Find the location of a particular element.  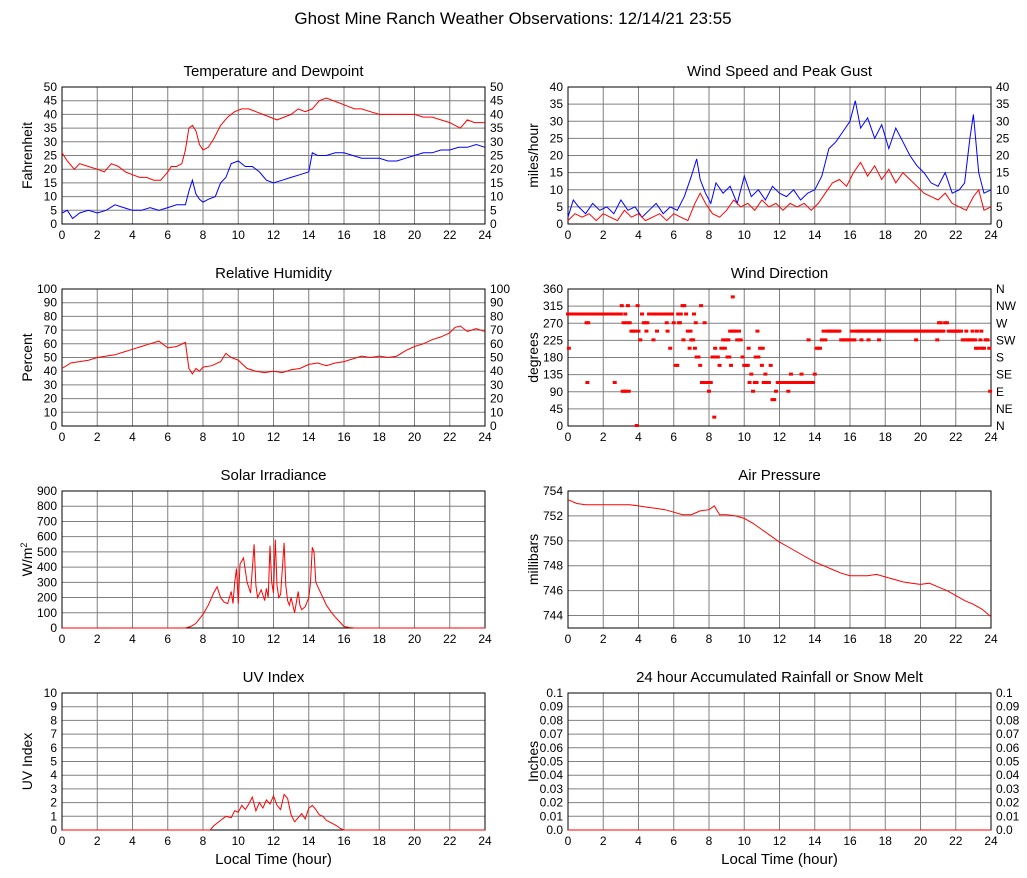

y-tick-label: 9 is located at coordinates (53, 707).